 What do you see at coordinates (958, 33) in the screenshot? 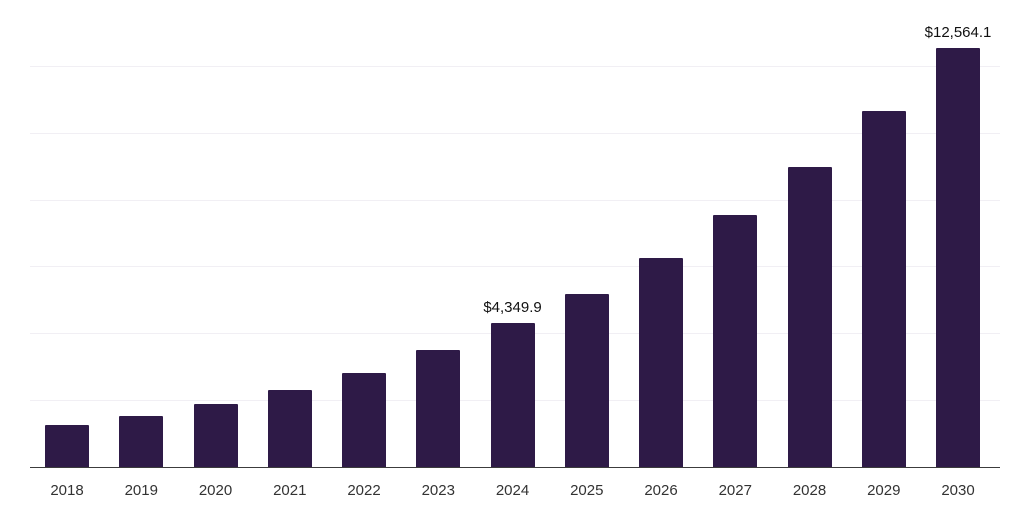
I see `bar-value-label: $12,564.1` at bounding box center [958, 33].